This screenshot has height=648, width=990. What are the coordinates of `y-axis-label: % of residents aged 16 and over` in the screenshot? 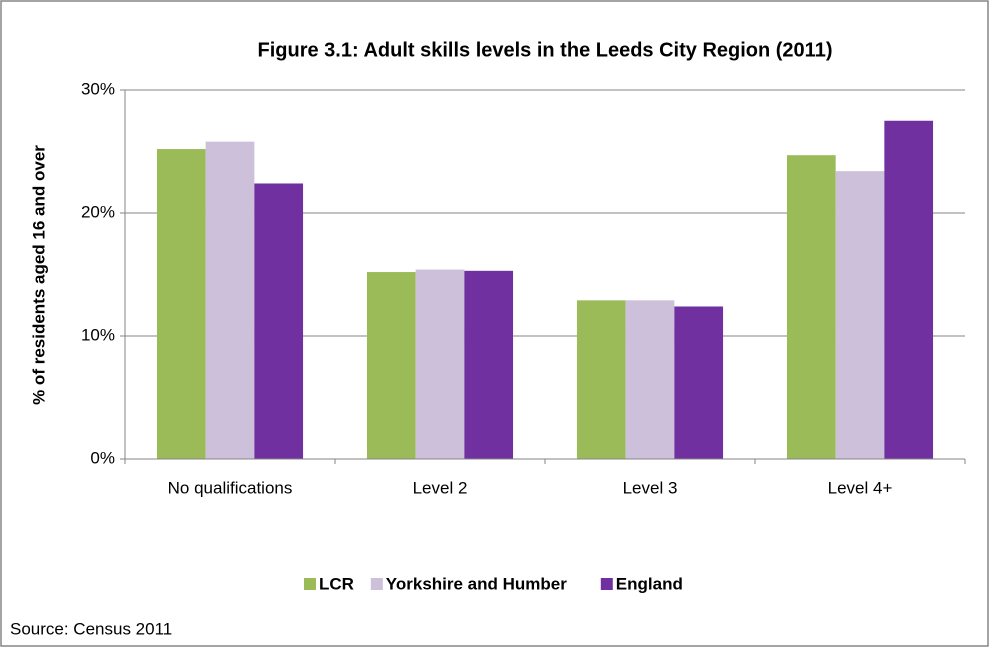 It's located at (38, 275).